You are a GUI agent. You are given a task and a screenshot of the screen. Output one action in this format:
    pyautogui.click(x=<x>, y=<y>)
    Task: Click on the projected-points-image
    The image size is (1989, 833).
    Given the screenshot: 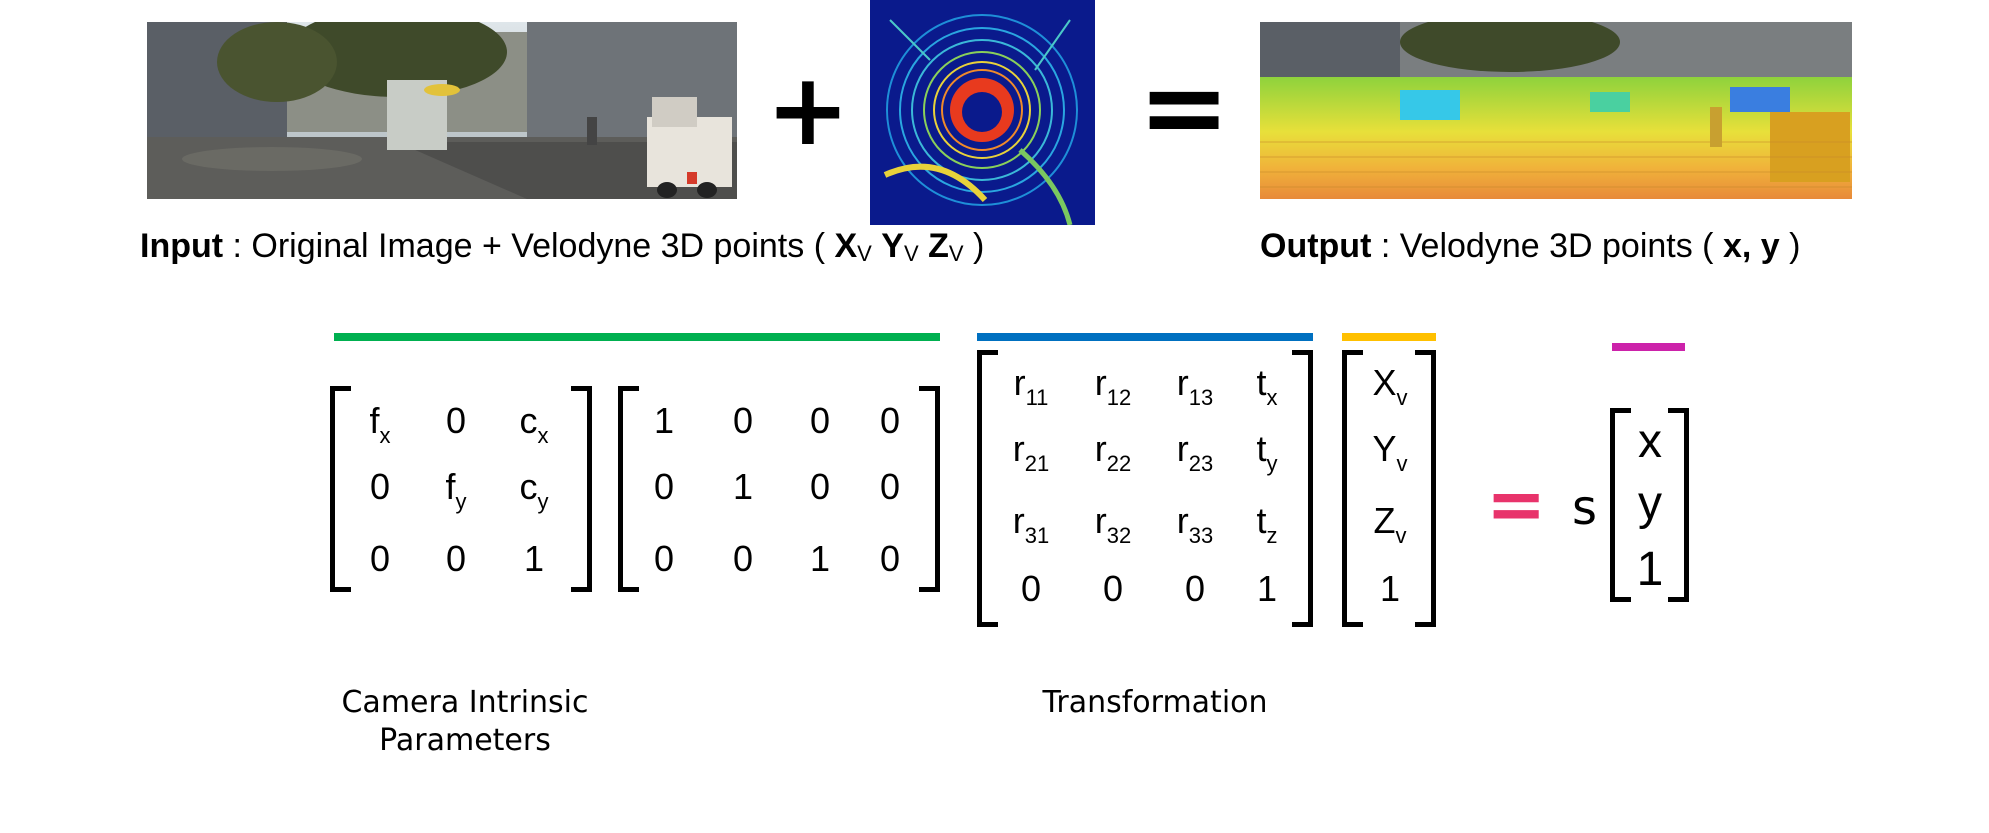 What is the action you would take?
    pyautogui.click(x=1556, y=110)
    